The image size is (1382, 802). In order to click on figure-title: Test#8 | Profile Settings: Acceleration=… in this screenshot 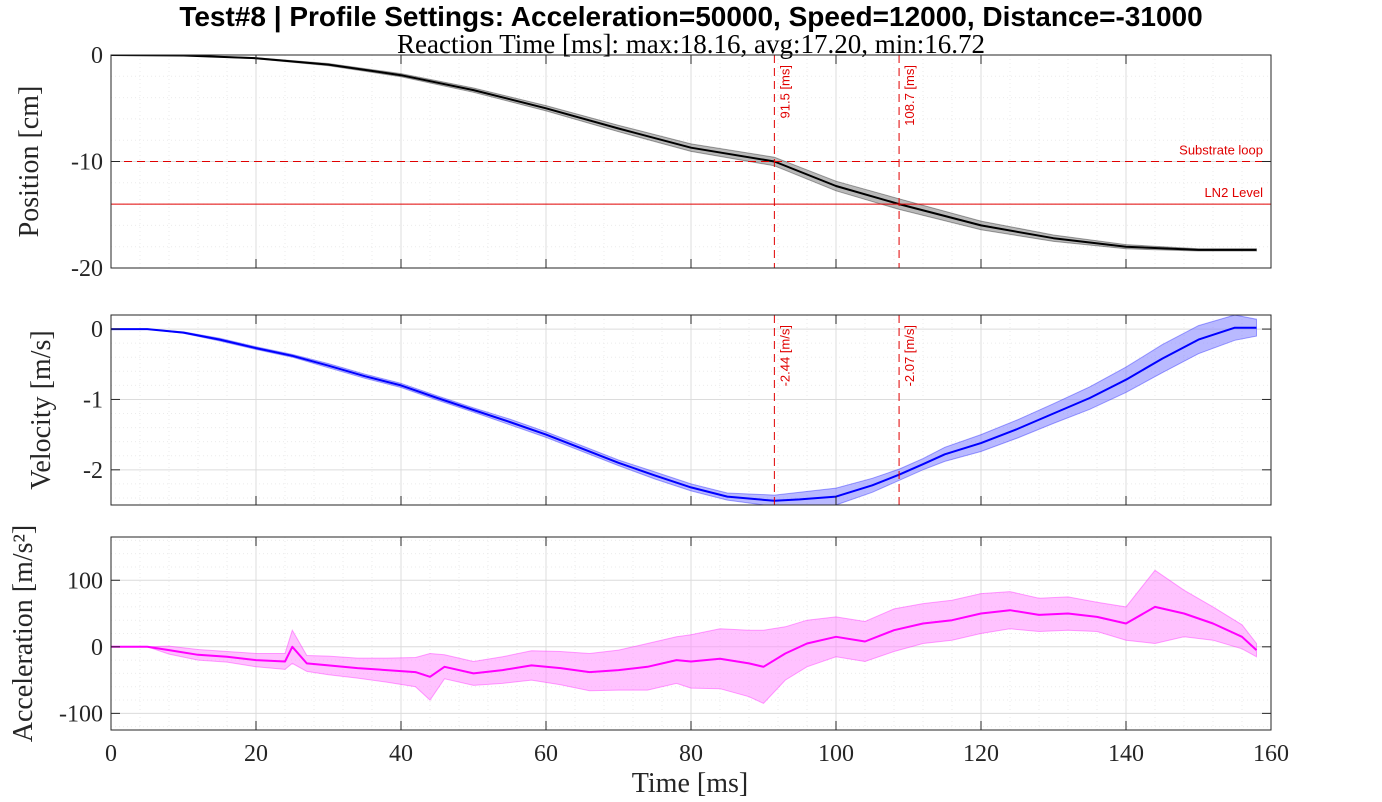, I will do `click(690, 16)`.